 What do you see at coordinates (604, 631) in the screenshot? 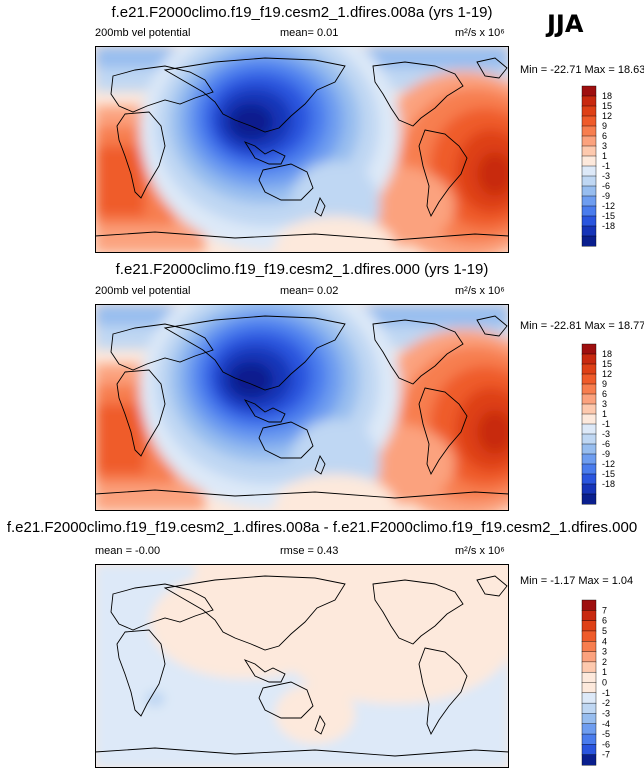
I see `colorbar-tick-label: 5` at bounding box center [604, 631].